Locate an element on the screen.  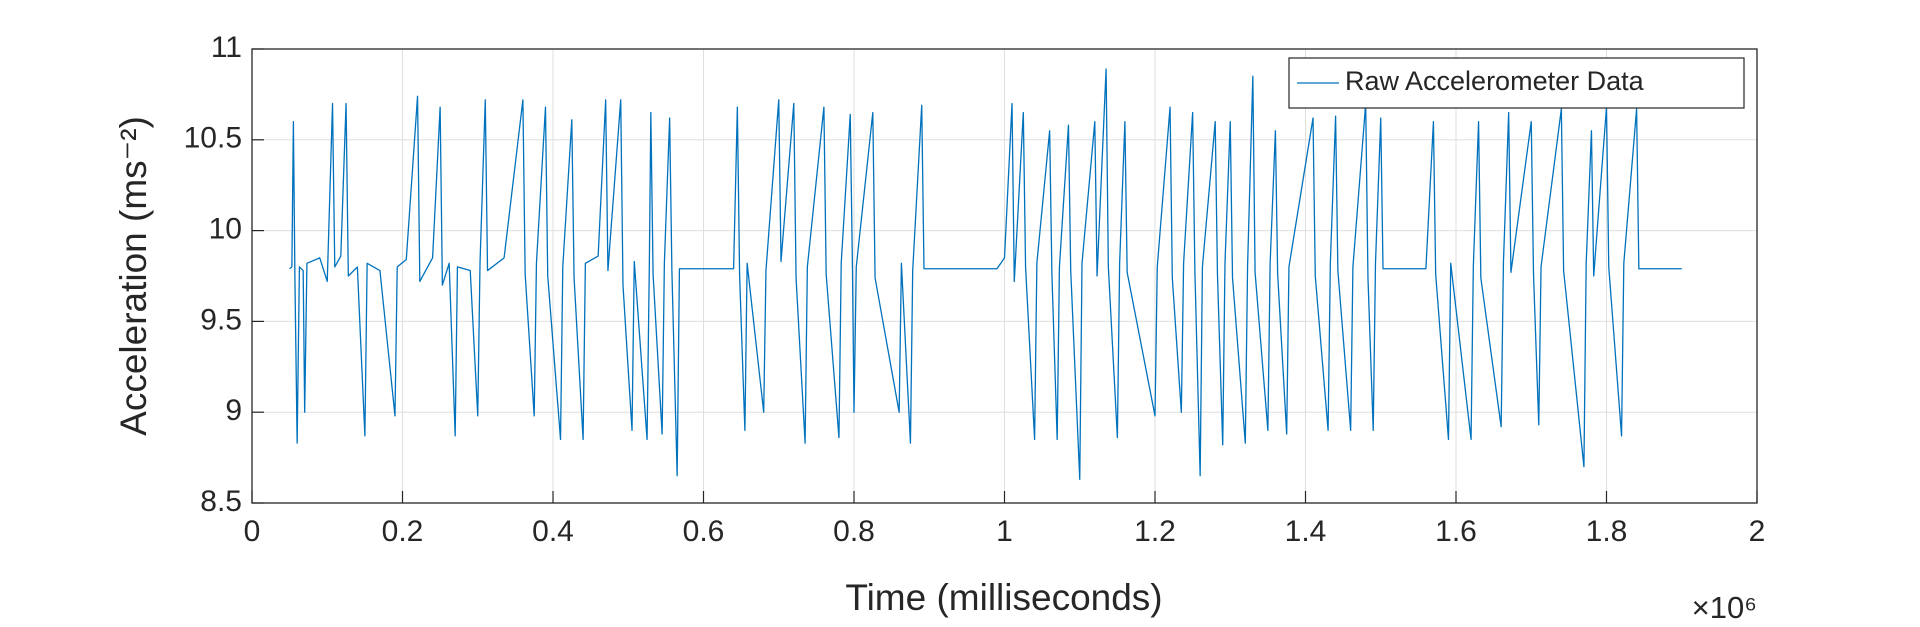
x-tick-label: 1.4 is located at coordinates (1306, 531).